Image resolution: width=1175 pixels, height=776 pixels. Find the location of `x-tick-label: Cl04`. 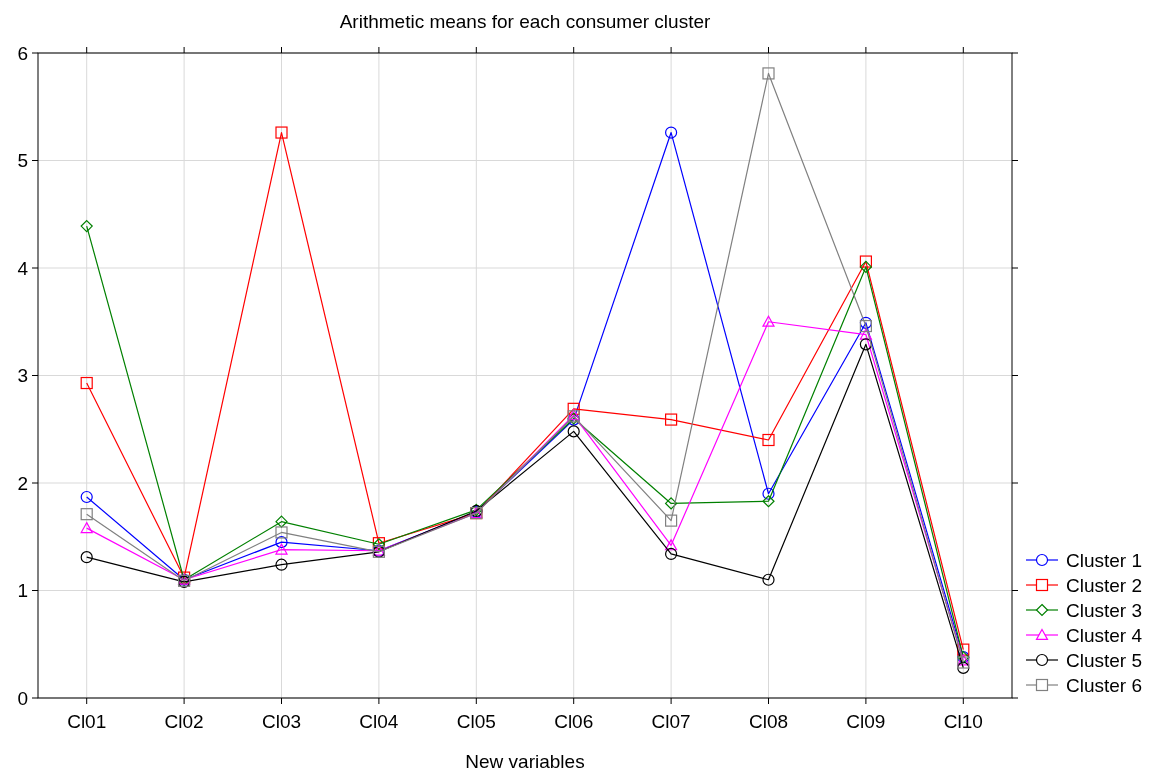

x-tick-label: Cl04 is located at coordinates (379, 721).